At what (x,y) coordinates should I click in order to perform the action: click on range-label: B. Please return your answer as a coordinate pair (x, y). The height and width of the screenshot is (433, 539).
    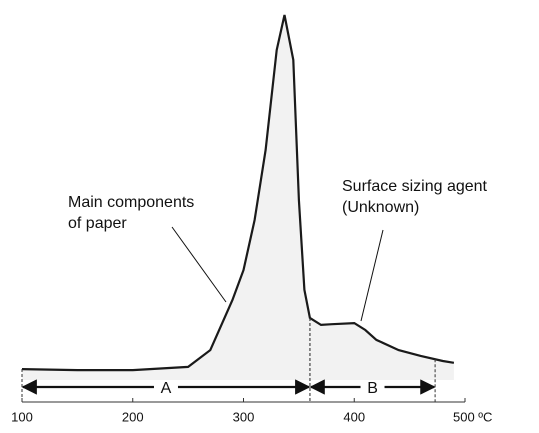
    Looking at the image, I should click on (372, 388).